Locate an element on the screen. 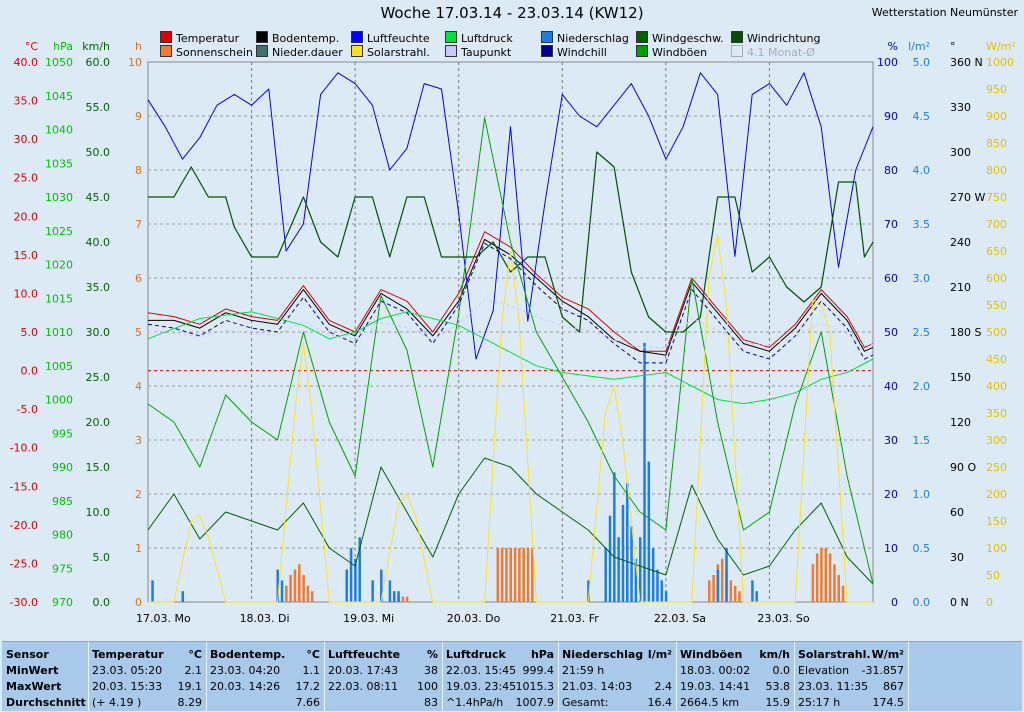 The image size is (1024, 712). axis-tick-label: 0 N is located at coordinates (959, 602).